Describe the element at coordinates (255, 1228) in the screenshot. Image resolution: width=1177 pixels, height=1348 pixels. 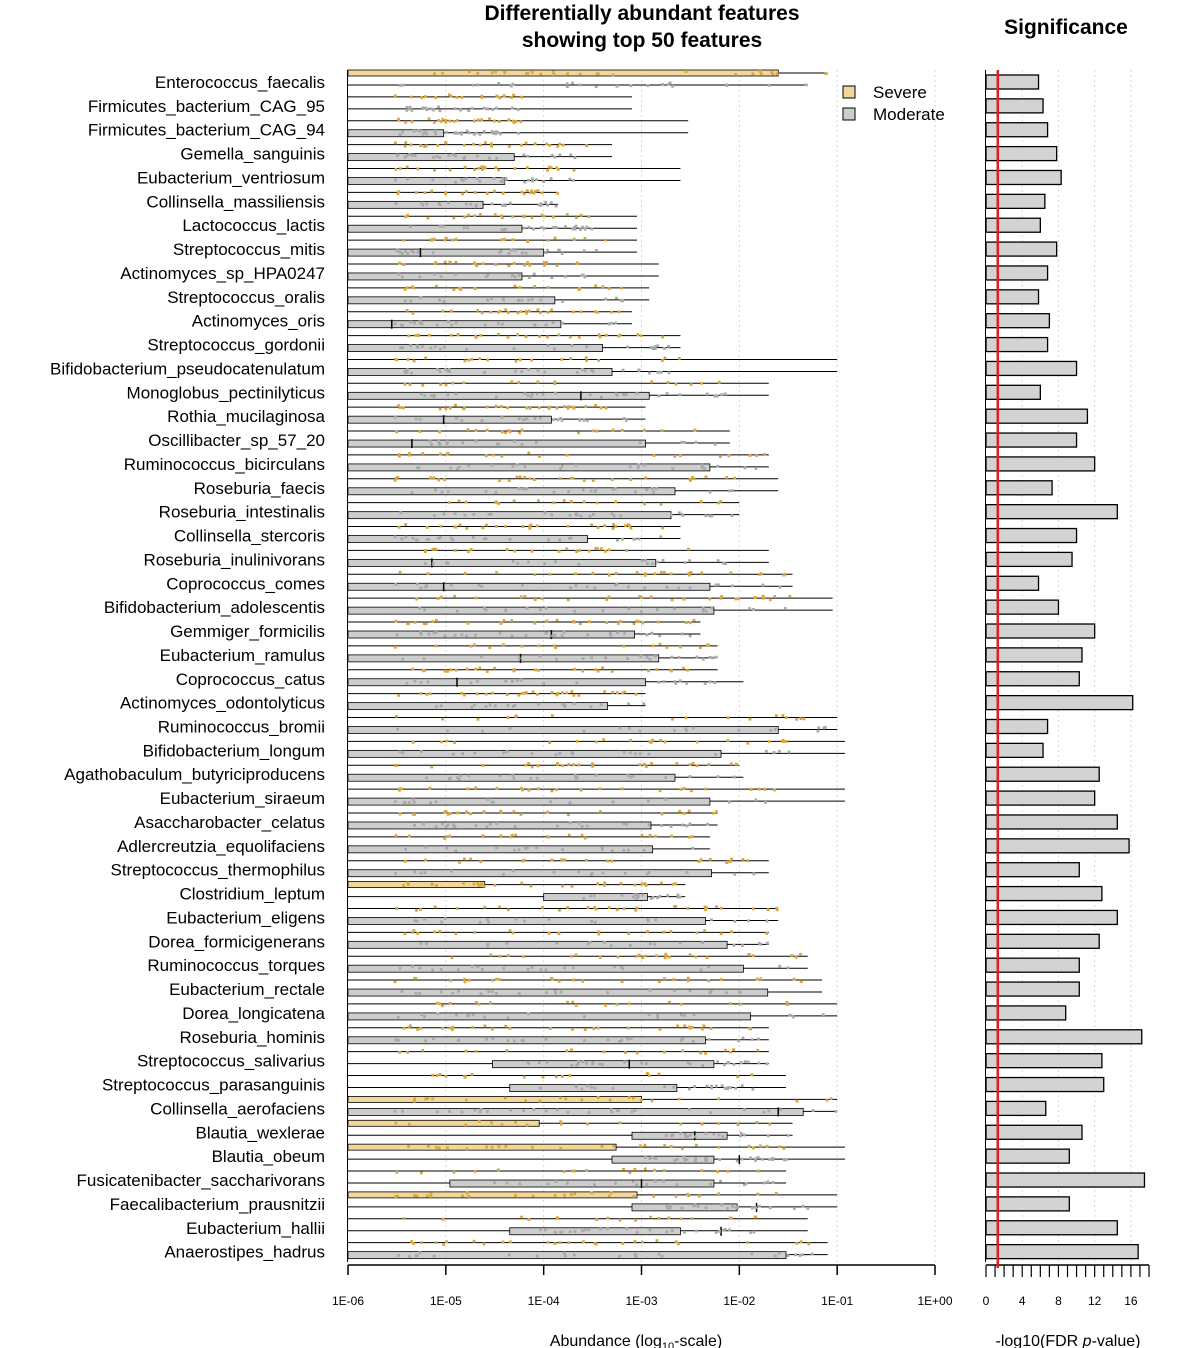
I see `feature-label: Eubacterium_hallii` at that location.